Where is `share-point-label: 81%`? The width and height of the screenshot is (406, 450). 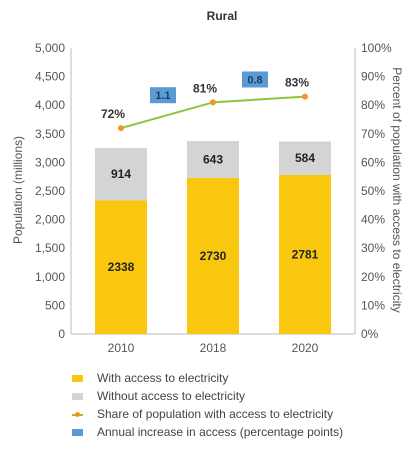
share-point-label: 81% is located at coordinates (205, 88).